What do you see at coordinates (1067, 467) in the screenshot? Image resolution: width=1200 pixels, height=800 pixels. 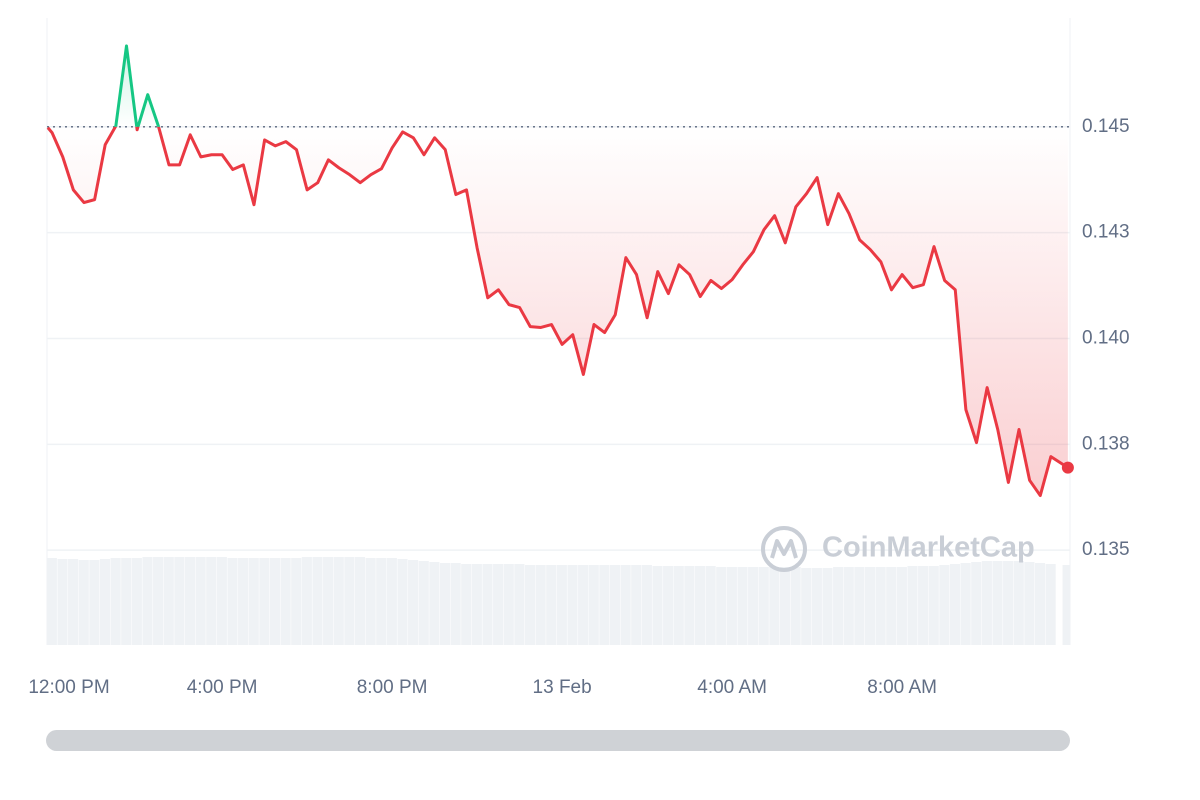 I see `last-price-dot` at bounding box center [1067, 467].